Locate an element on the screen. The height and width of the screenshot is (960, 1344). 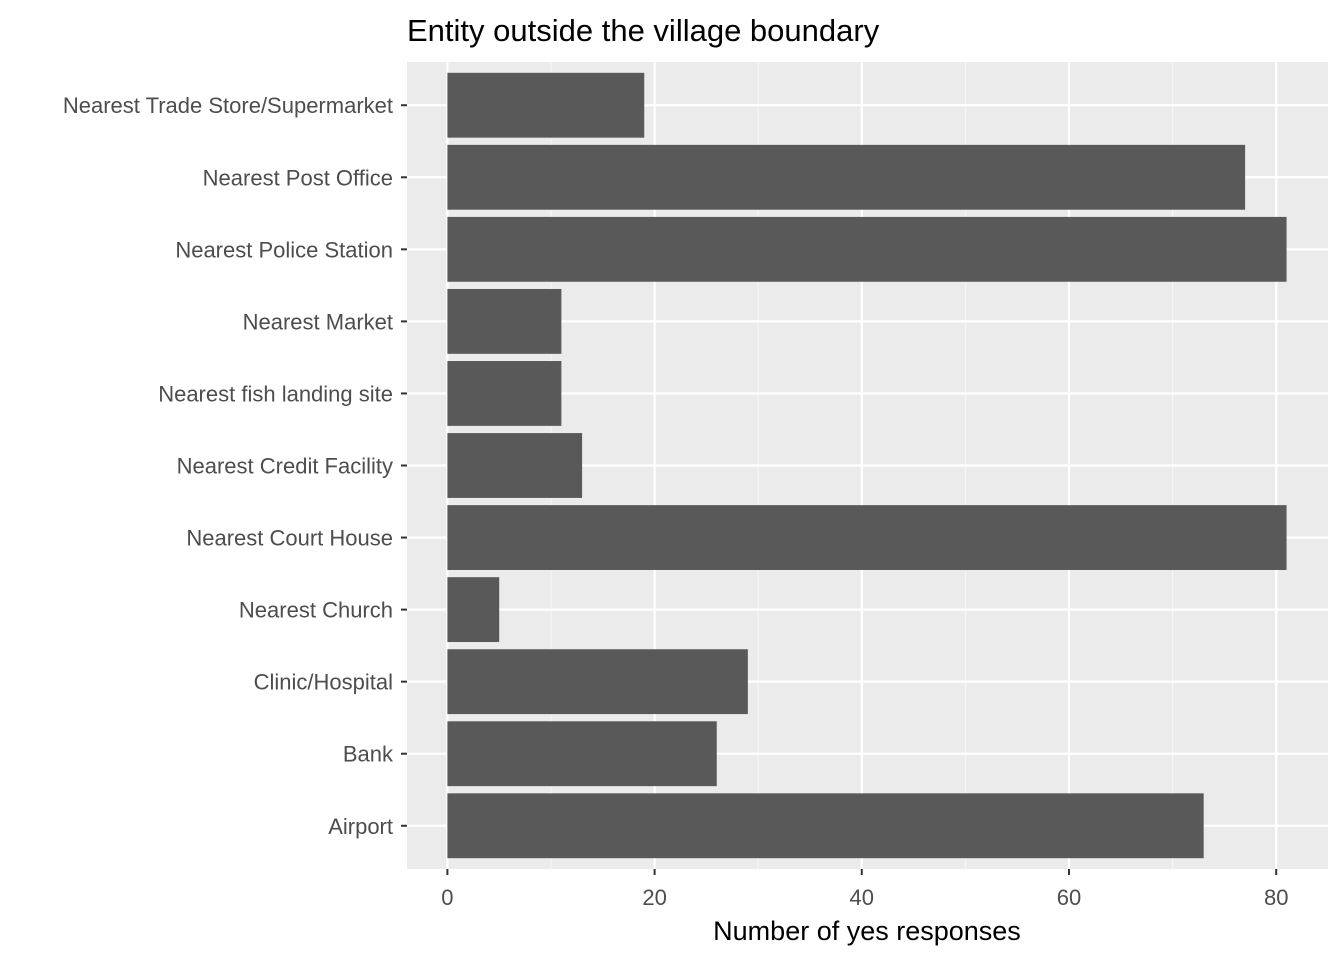
y-tick-label: Bank is located at coordinates (368, 754).